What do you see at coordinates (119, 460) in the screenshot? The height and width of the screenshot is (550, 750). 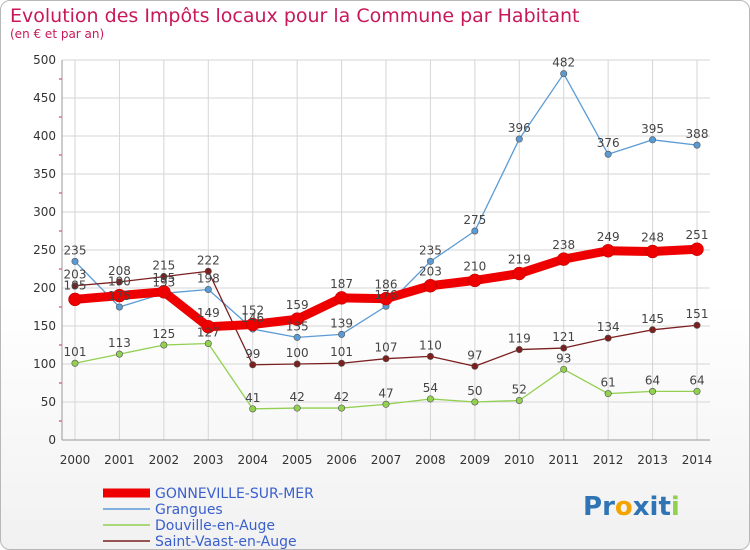 I see `x-tick-label: 2001` at bounding box center [119, 460].